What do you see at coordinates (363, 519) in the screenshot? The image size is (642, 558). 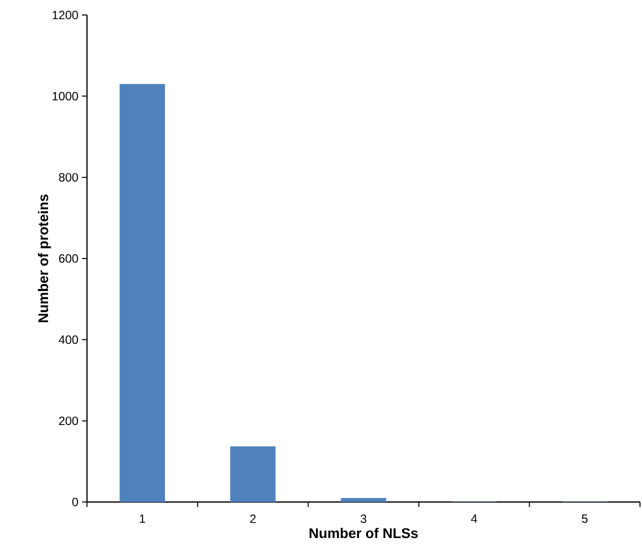 I see `x-tick-label: 3` at bounding box center [363, 519].